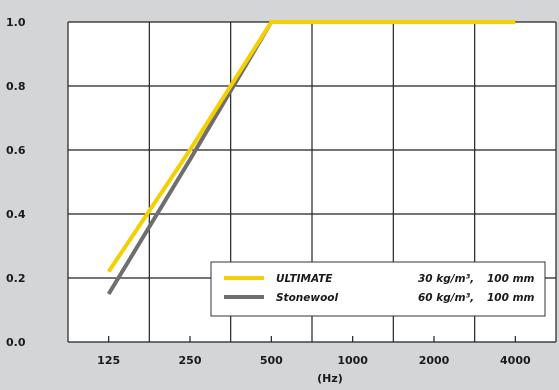 The height and width of the screenshot is (390, 559). I want to click on x-axis-label: (Hz), so click(330, 378).